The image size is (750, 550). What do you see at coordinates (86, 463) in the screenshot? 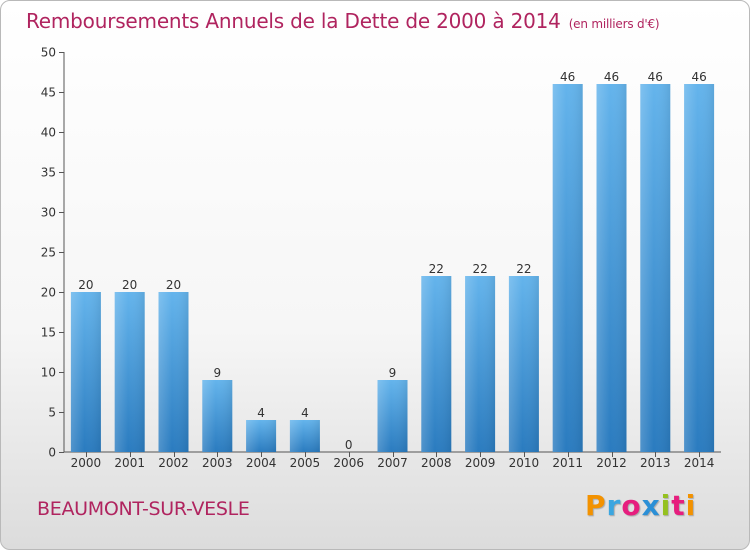
I see `x-tick-label: 2000` at bounding box center [86, 463].